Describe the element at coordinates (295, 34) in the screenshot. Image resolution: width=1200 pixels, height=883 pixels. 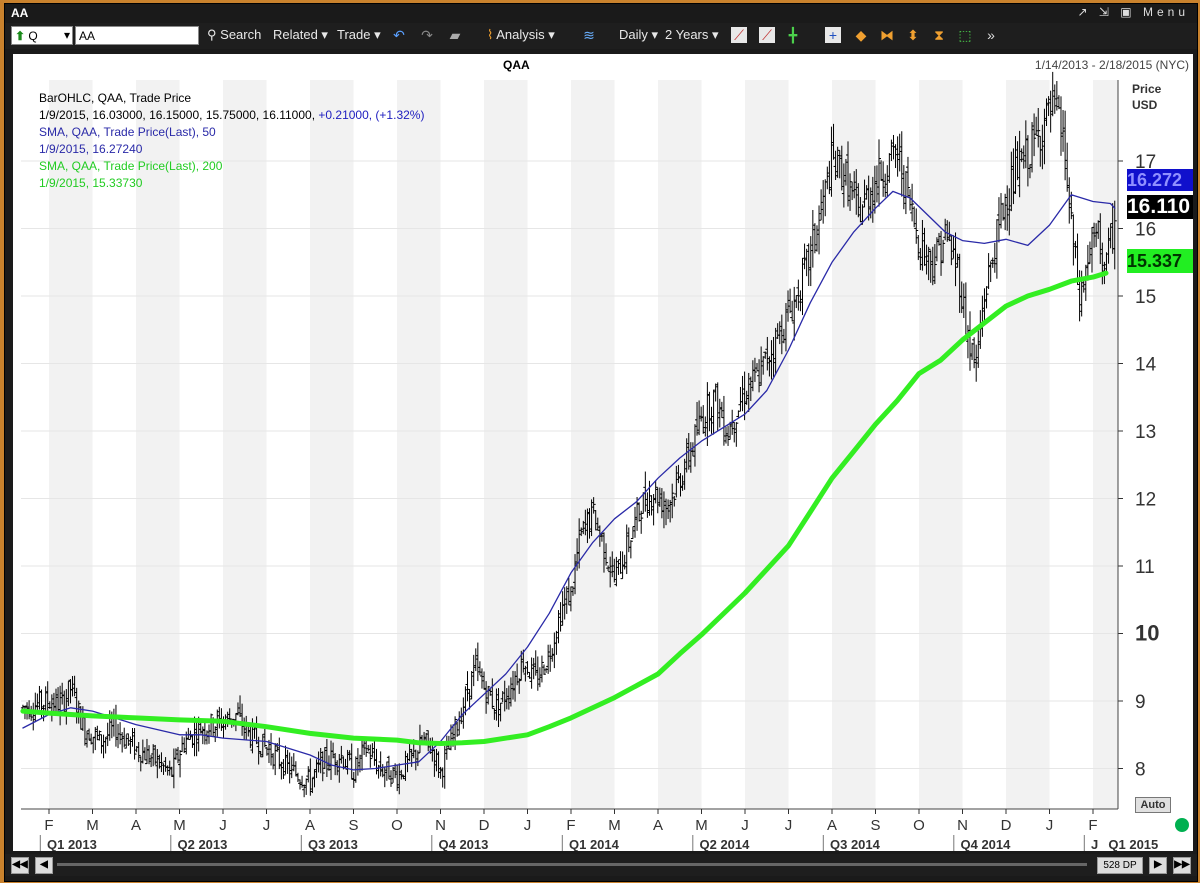
I see `related-label: Related` at that location.